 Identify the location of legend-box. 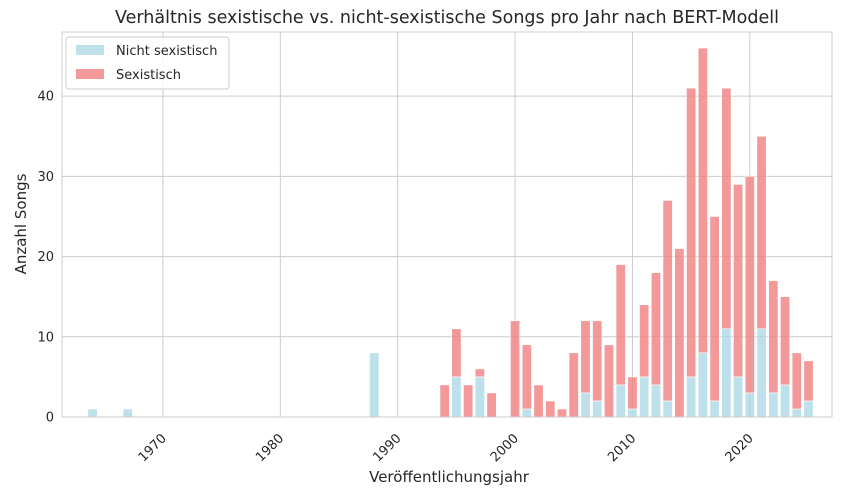
(147, 63).